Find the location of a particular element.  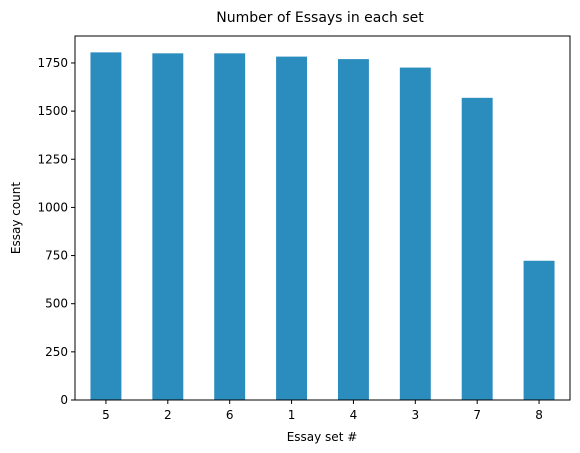

x-tick-label: 5 is located at coordinates (106, 415).